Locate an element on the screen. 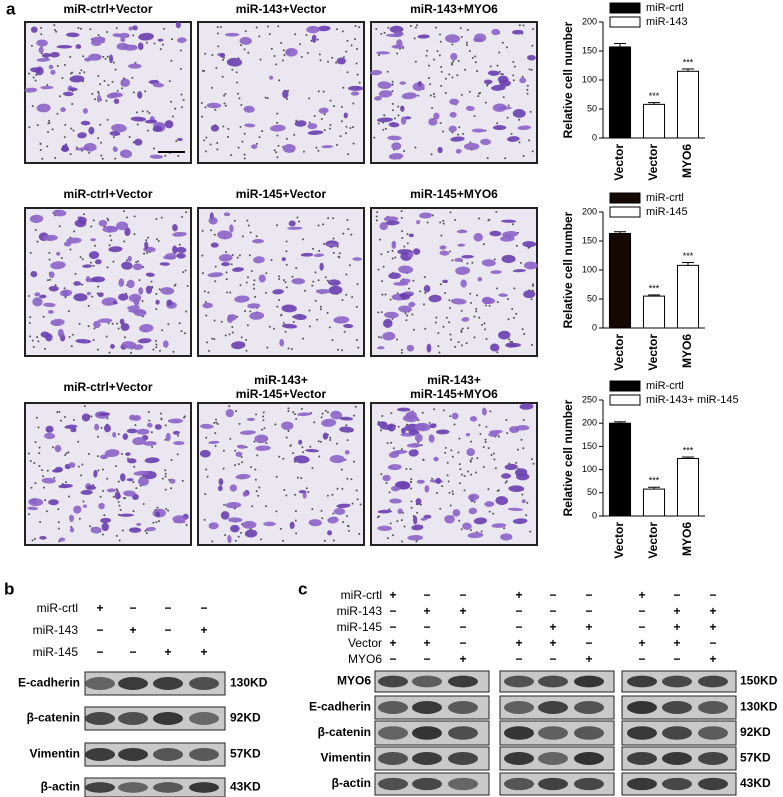  condition-label: MYO6 is located at coordinates (365, 659).